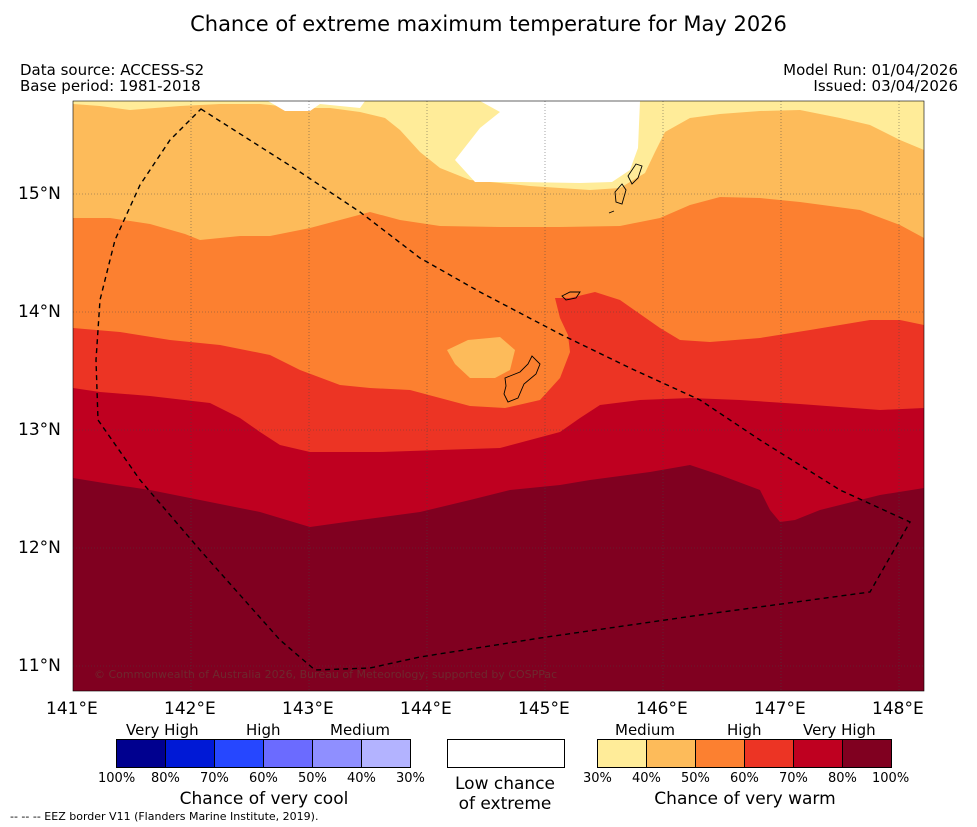 The height and width of the screenshot is (827, 977). Describe the element at coordinates (597, 778) in the screenshot. I see `warm-tick-30: 30%` at that location.